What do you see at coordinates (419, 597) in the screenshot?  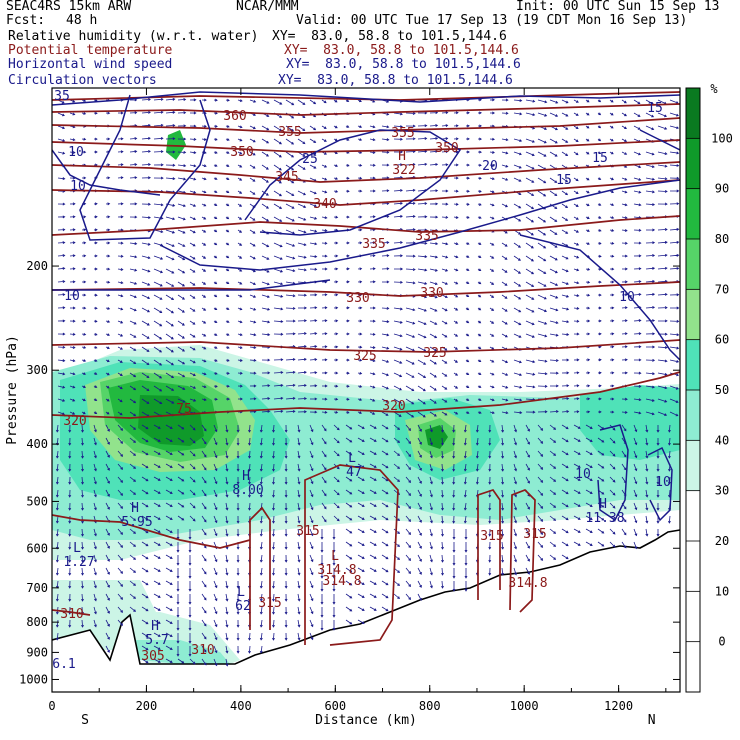 I see `circulation-vector-1964` at bounding box center [419, 597].